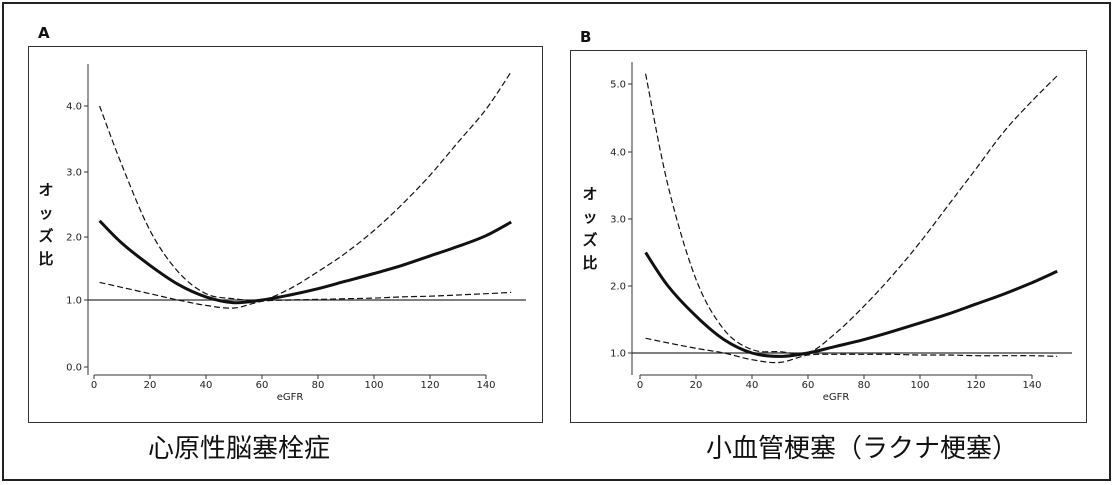 The height and width of the screenshot is (485, 1115). I want to click on panel-a-y-tick-label: 1.0, so click(74, 301).